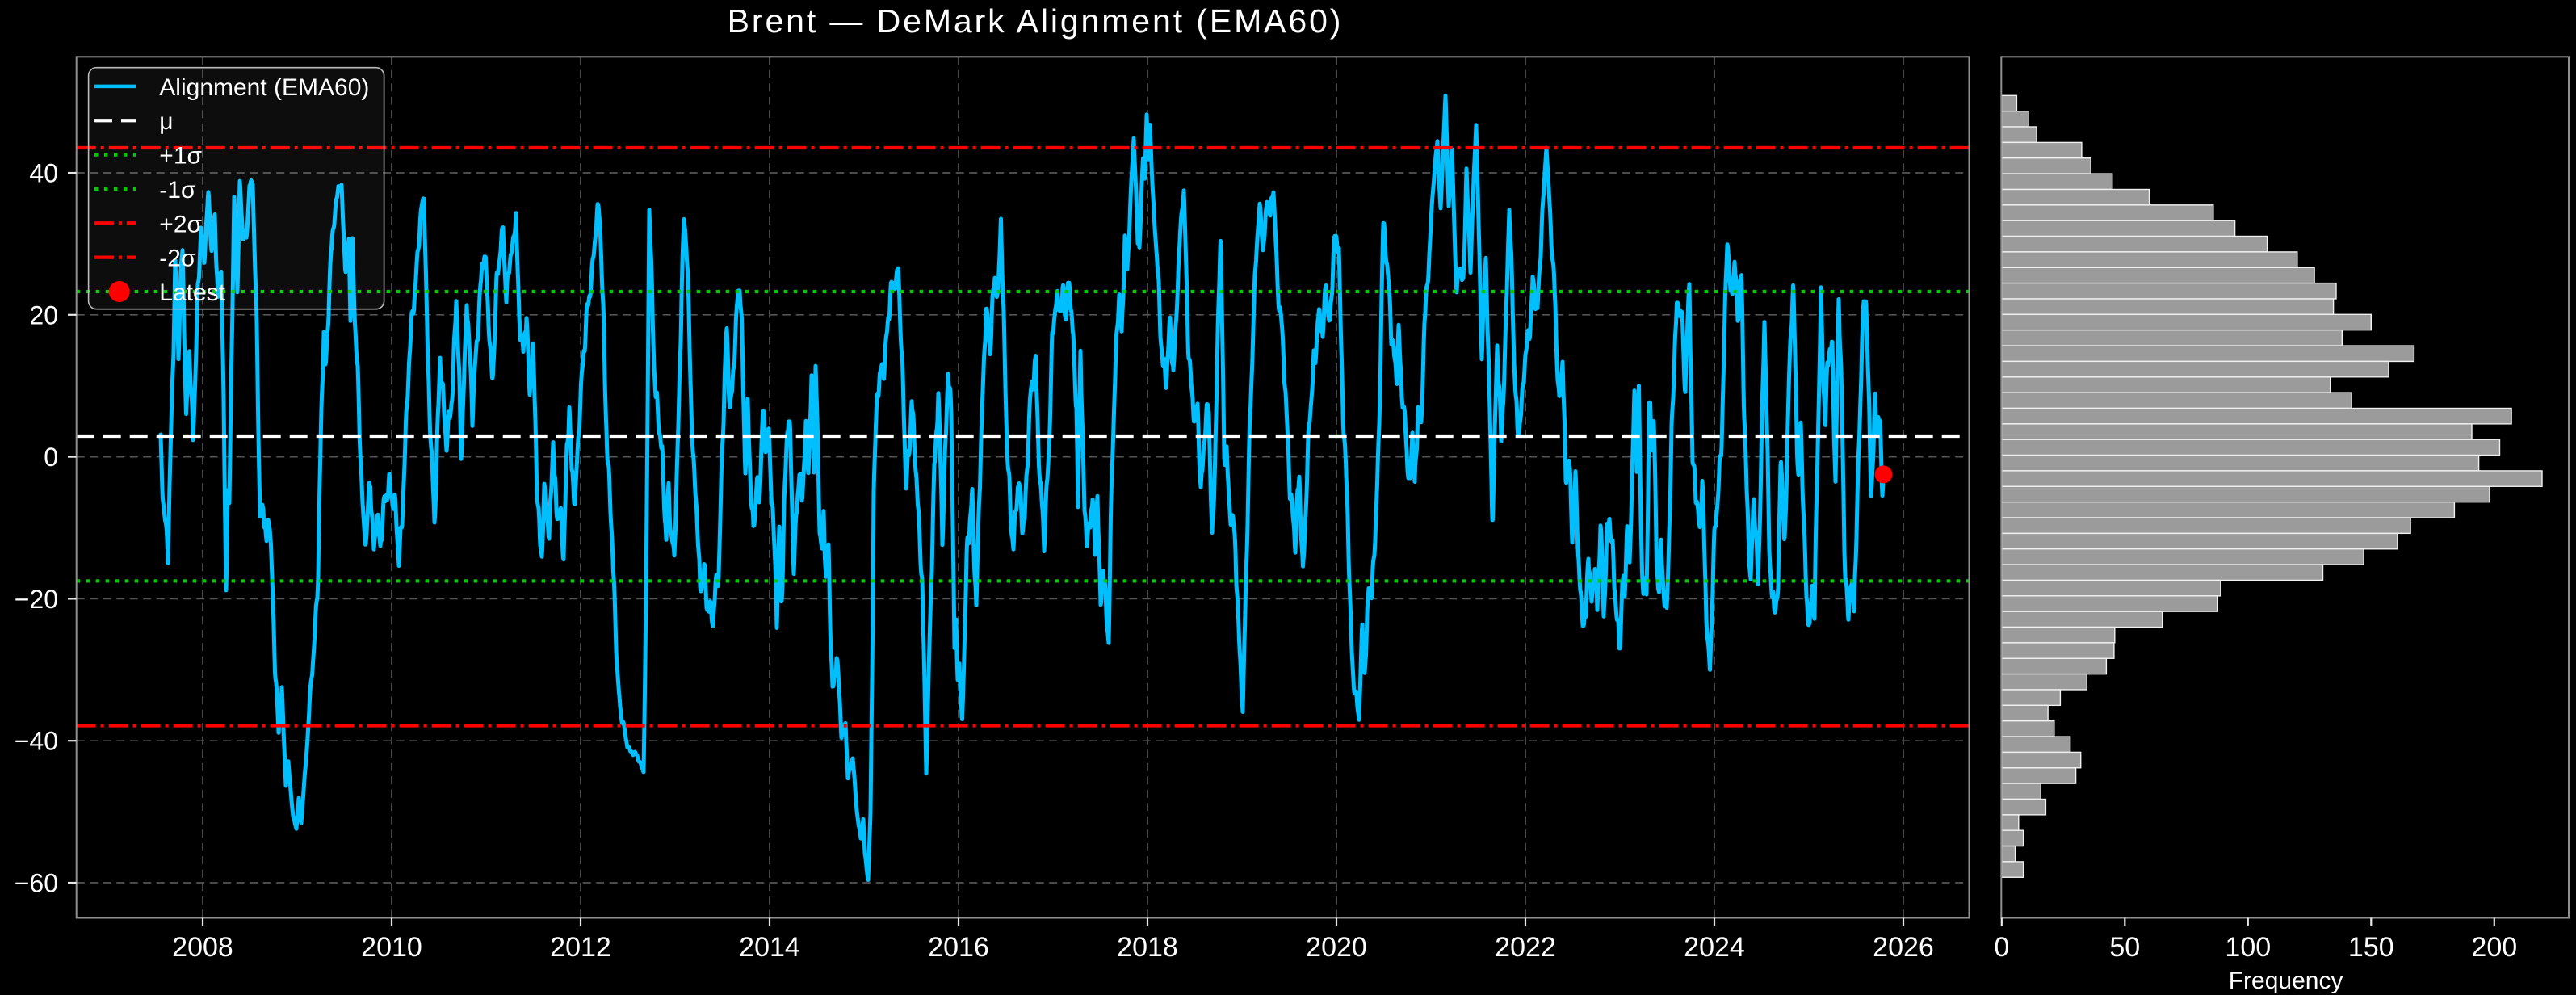 The height and width of the screenshot is (995, 2576). Describe the element at coordinates (1903, 947) in the screenshot. I see `svg-text: 2026` at that location.